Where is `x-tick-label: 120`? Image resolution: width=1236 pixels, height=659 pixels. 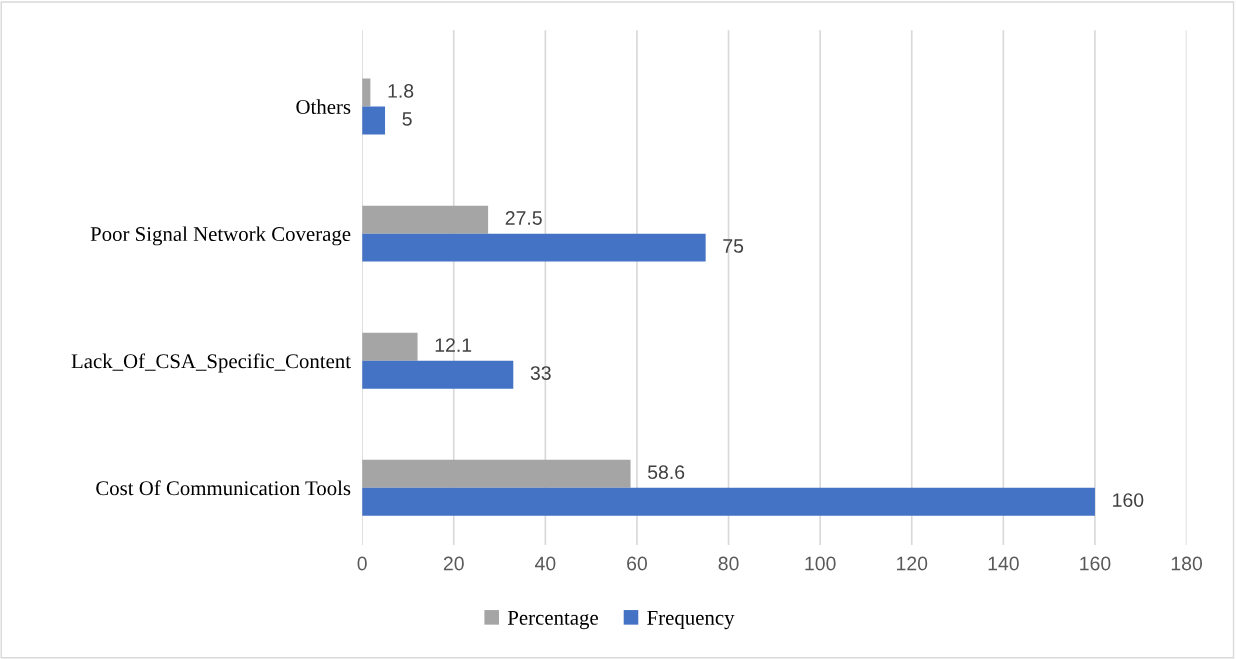
x-tick-label: 120 is located at coordinates (912, 563).